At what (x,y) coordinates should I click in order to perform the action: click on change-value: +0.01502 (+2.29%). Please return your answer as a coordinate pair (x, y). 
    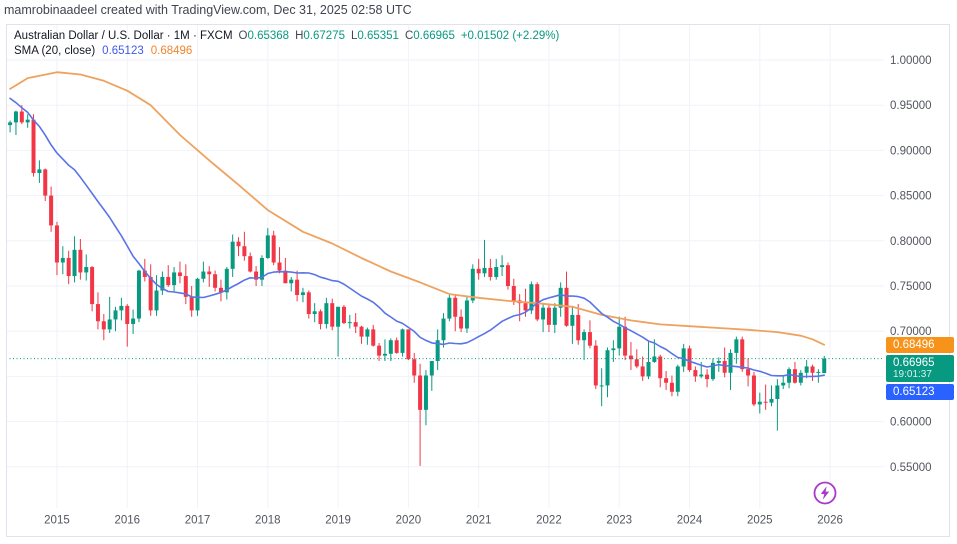
    Looking at the image, I should click on (510, 36).